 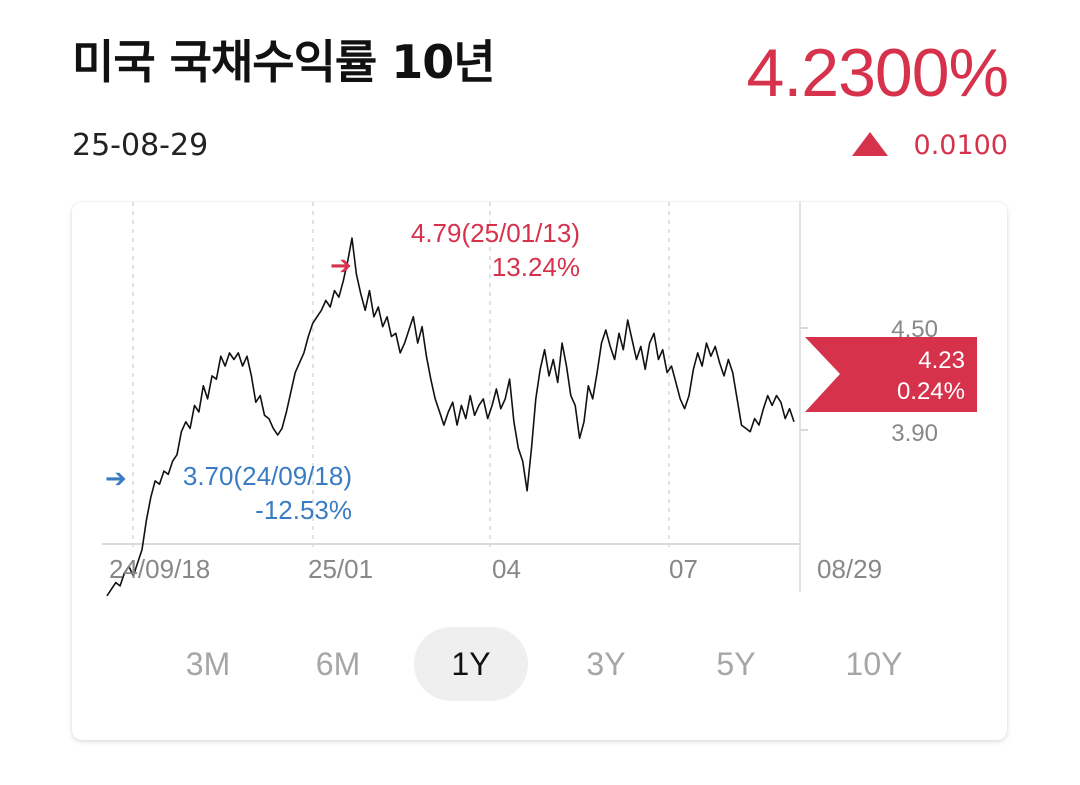 I want to click on x-tick-label-1: 25/01, so click(x=340, y=569).